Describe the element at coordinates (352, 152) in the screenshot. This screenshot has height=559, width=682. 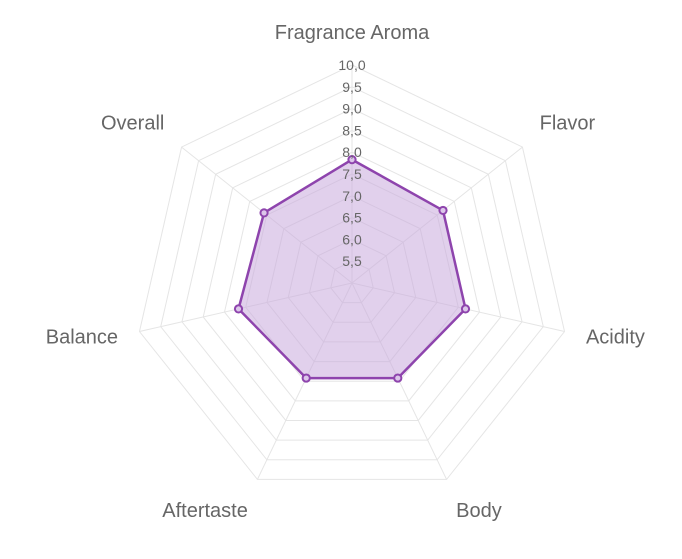
I see `radial-tick-label: 8,0` at that location.